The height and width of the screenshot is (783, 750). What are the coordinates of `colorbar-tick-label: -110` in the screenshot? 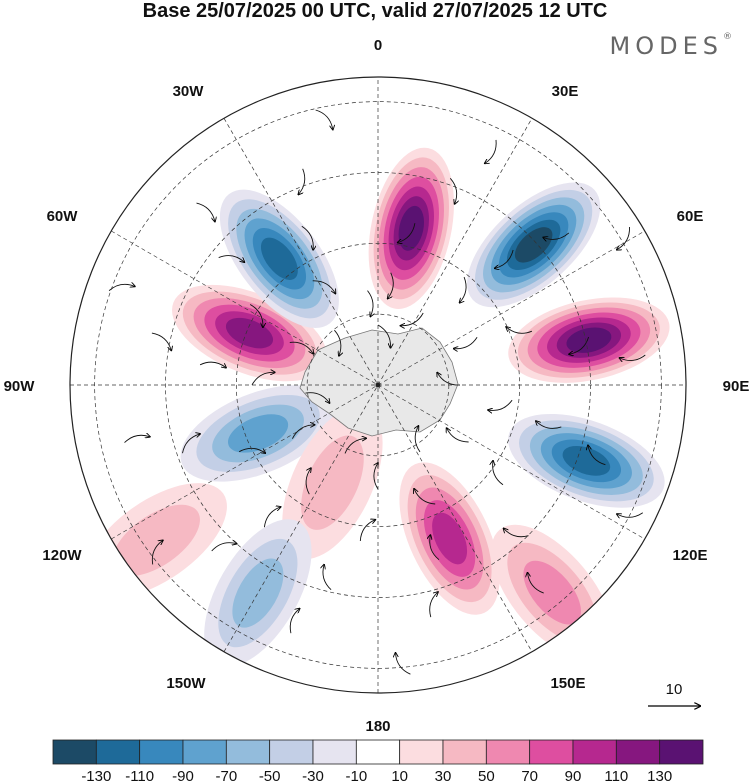 It's located at (139, 775).